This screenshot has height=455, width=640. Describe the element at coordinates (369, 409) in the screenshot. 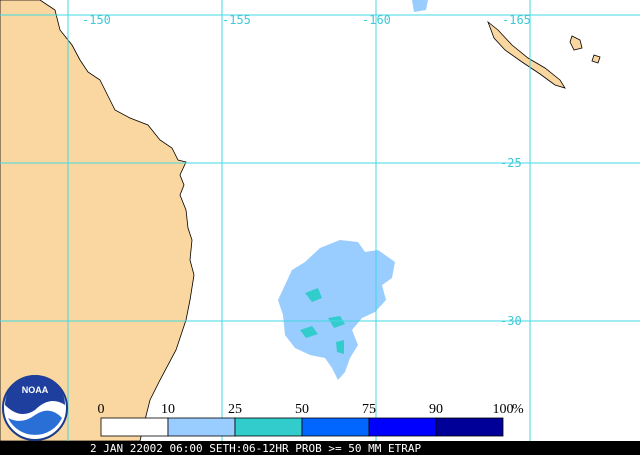

I see `legend-tick-label: 75` at that location.